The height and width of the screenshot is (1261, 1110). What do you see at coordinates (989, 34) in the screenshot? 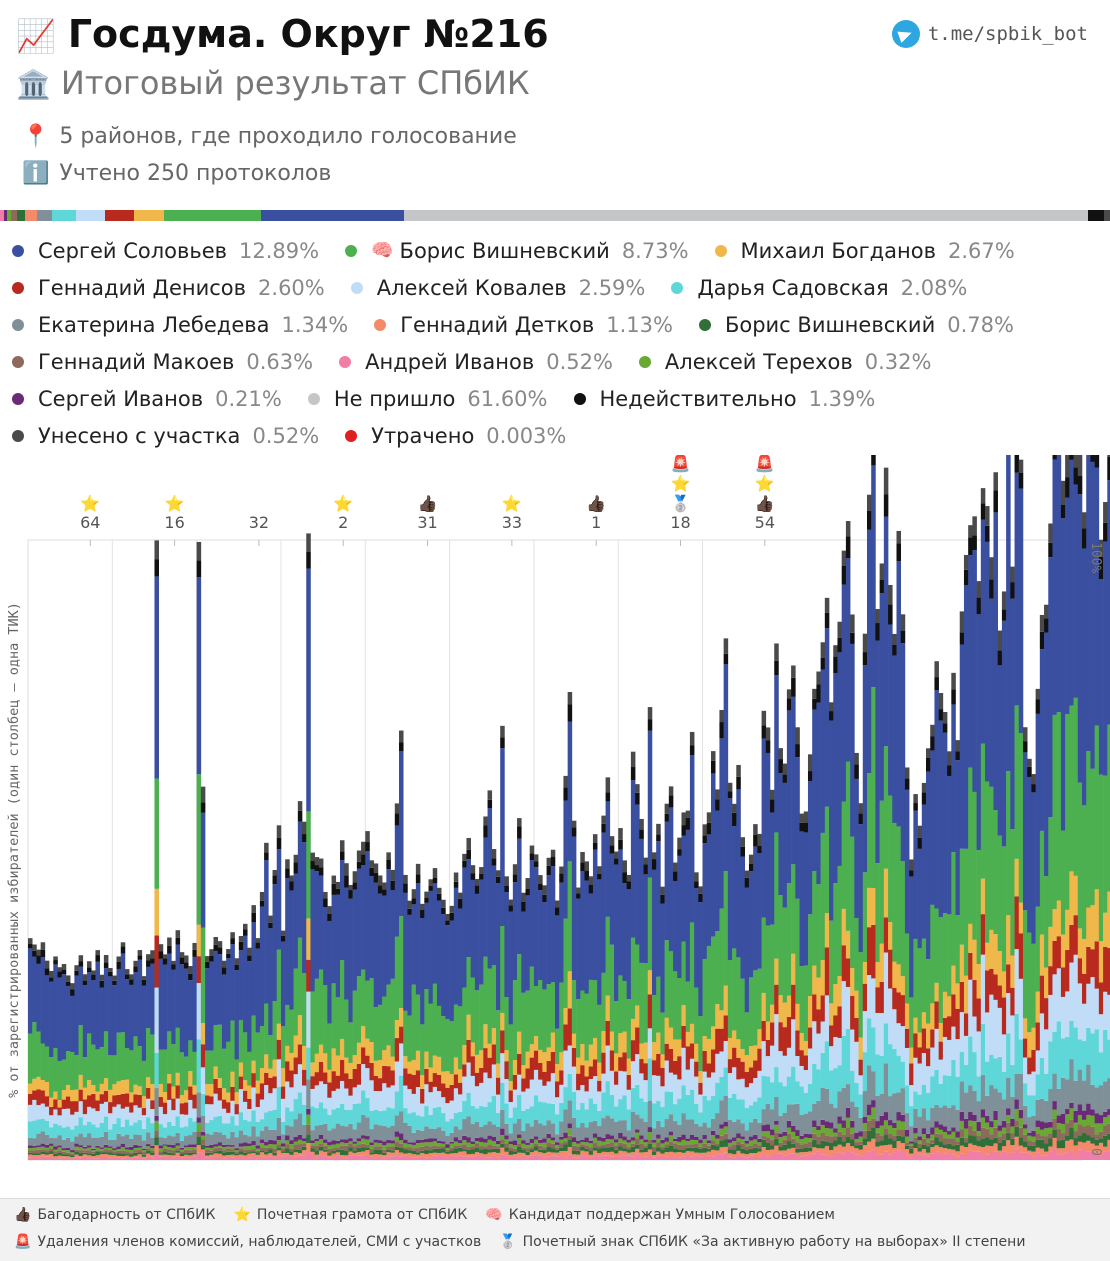
I see `telegram-link: t.me/spbik_bot` at bounding box center [989, 34].